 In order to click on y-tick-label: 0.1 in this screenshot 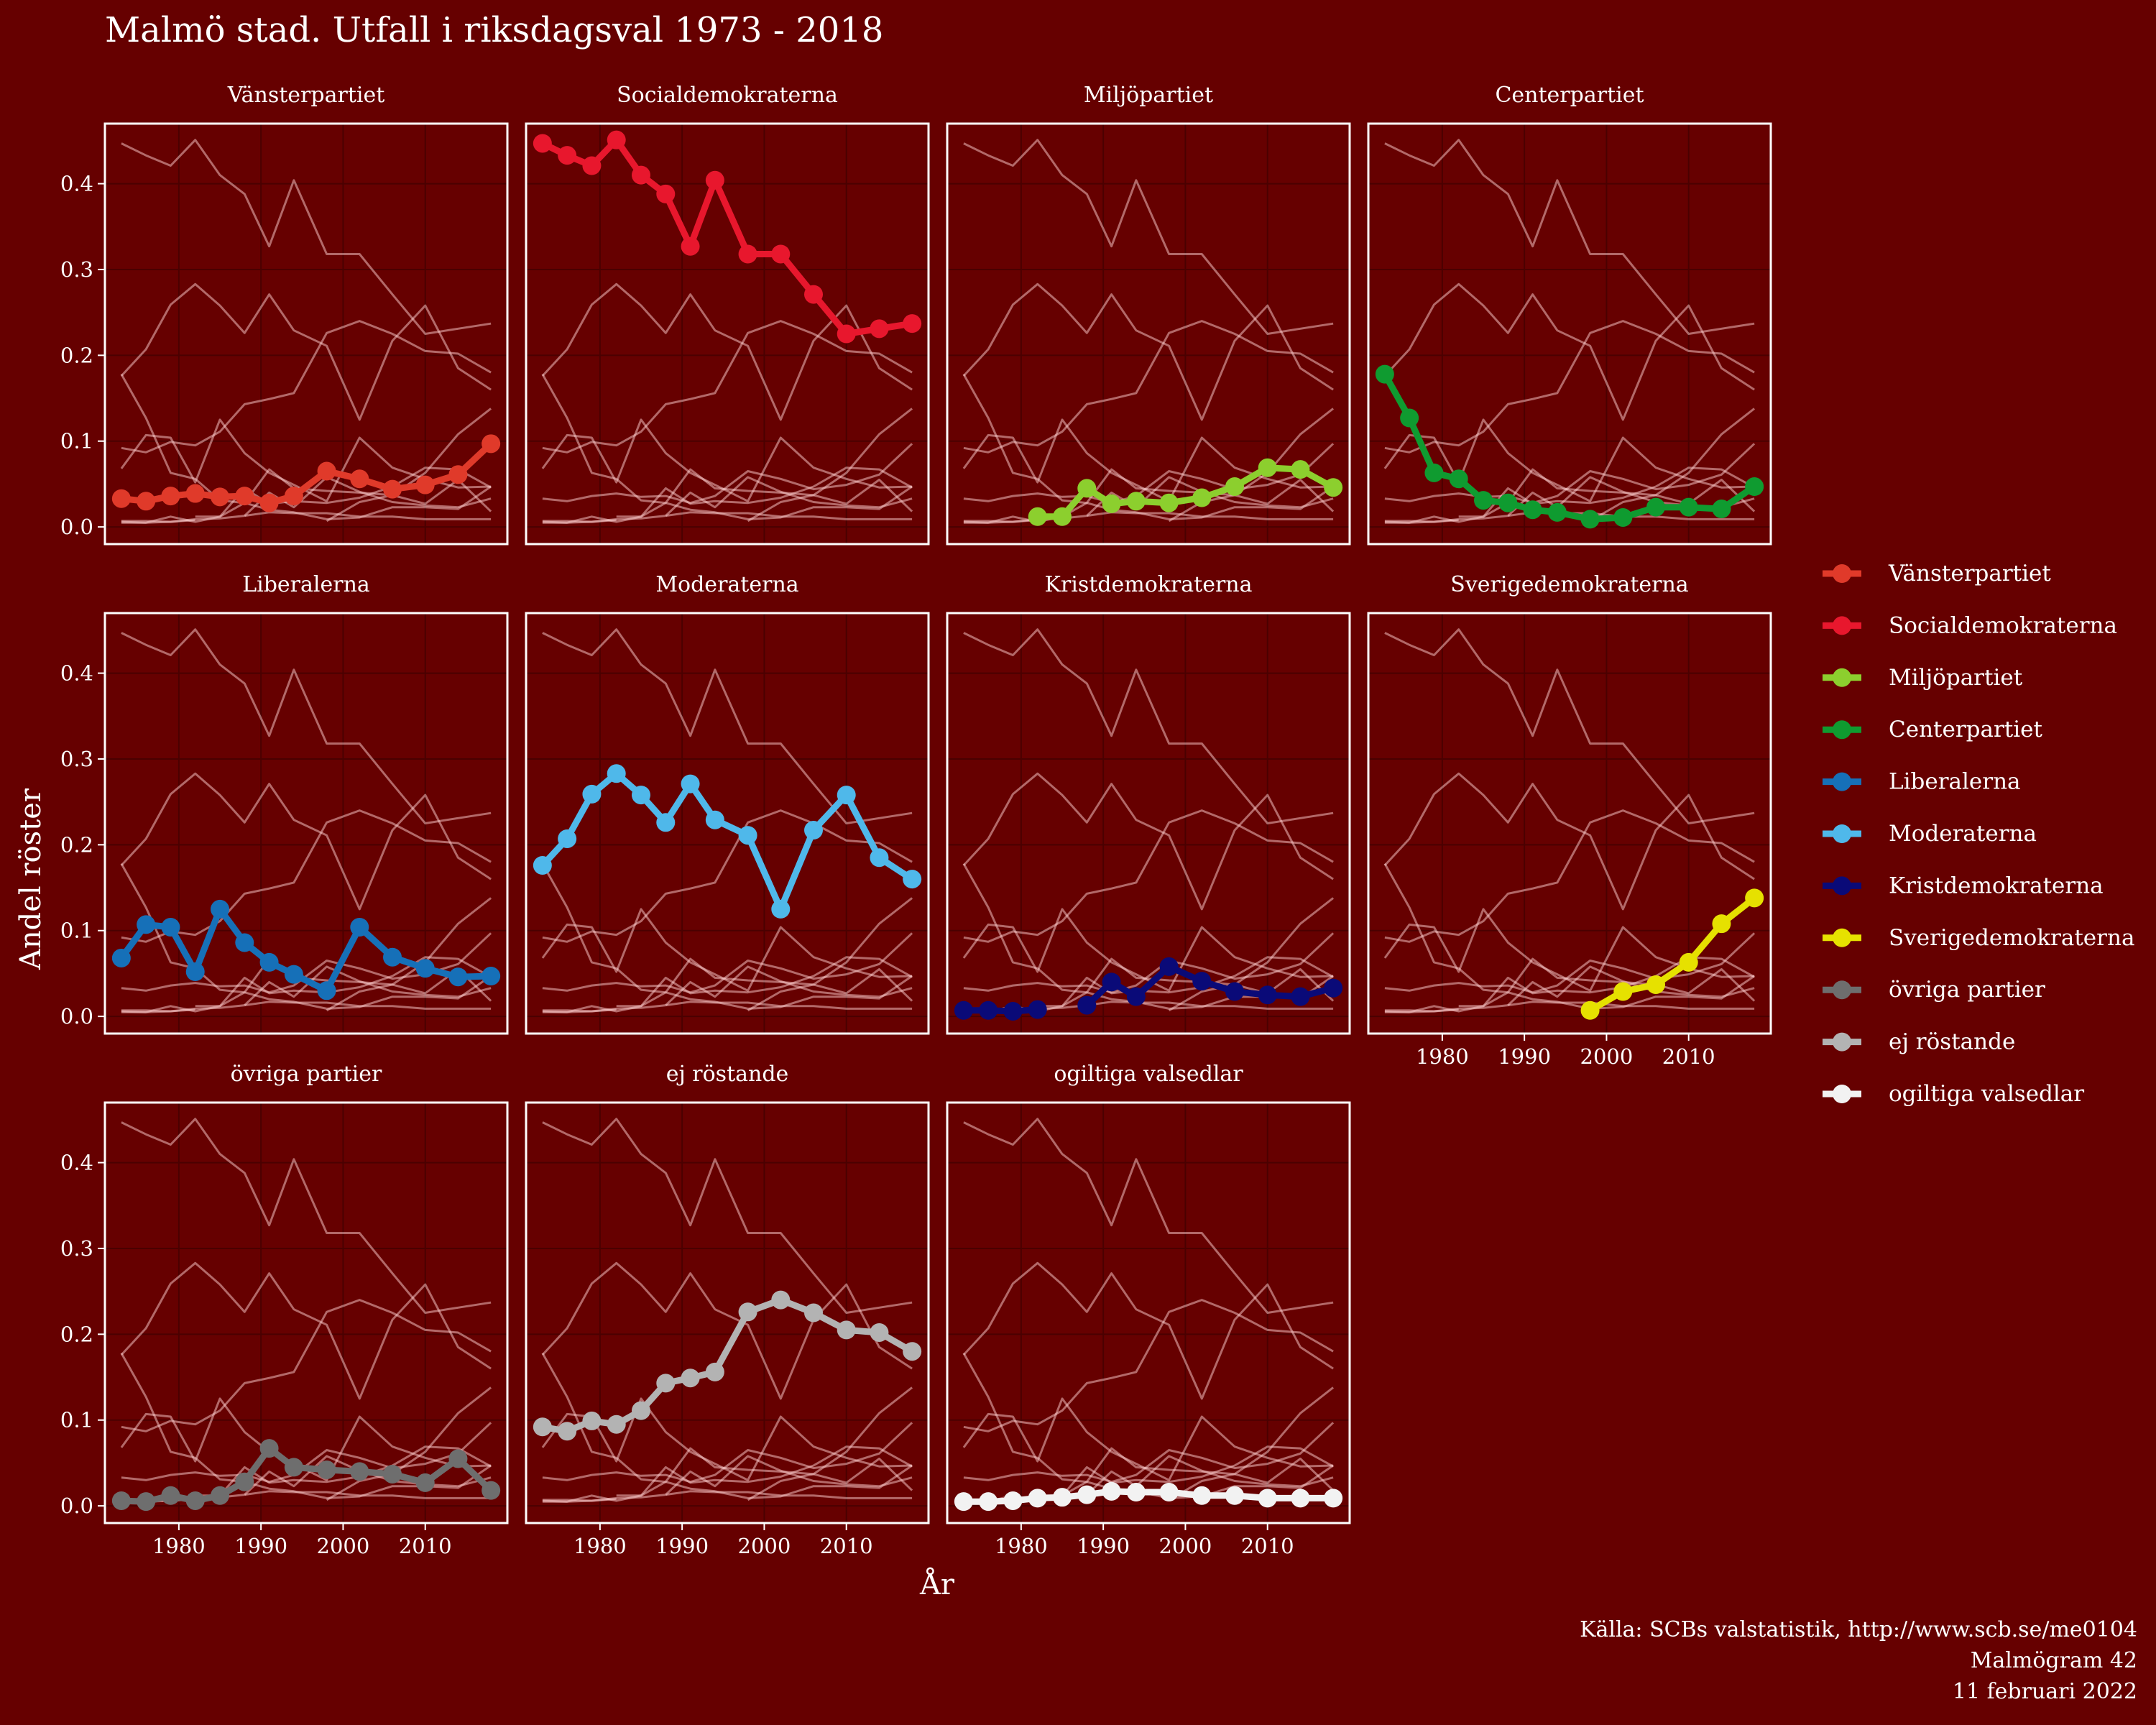, I will do `click(76, 931)`.